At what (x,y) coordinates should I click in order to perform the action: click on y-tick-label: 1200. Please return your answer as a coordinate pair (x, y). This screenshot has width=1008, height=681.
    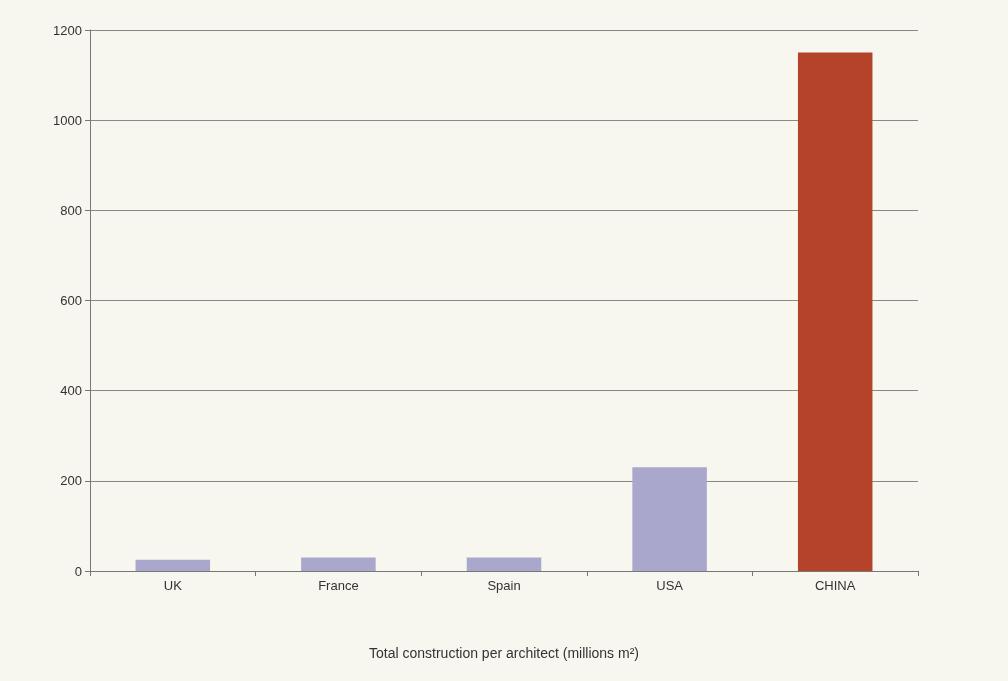
    Looking at the image, I should click on (67, 30).